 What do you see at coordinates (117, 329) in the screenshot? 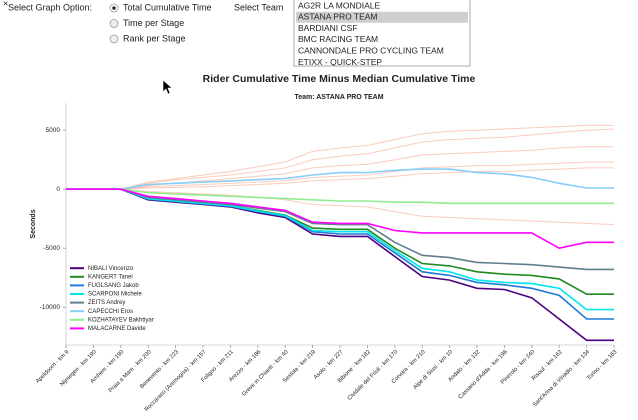
I see `legend-label: MALACARNE Davide` at bounding box center [117, 329].